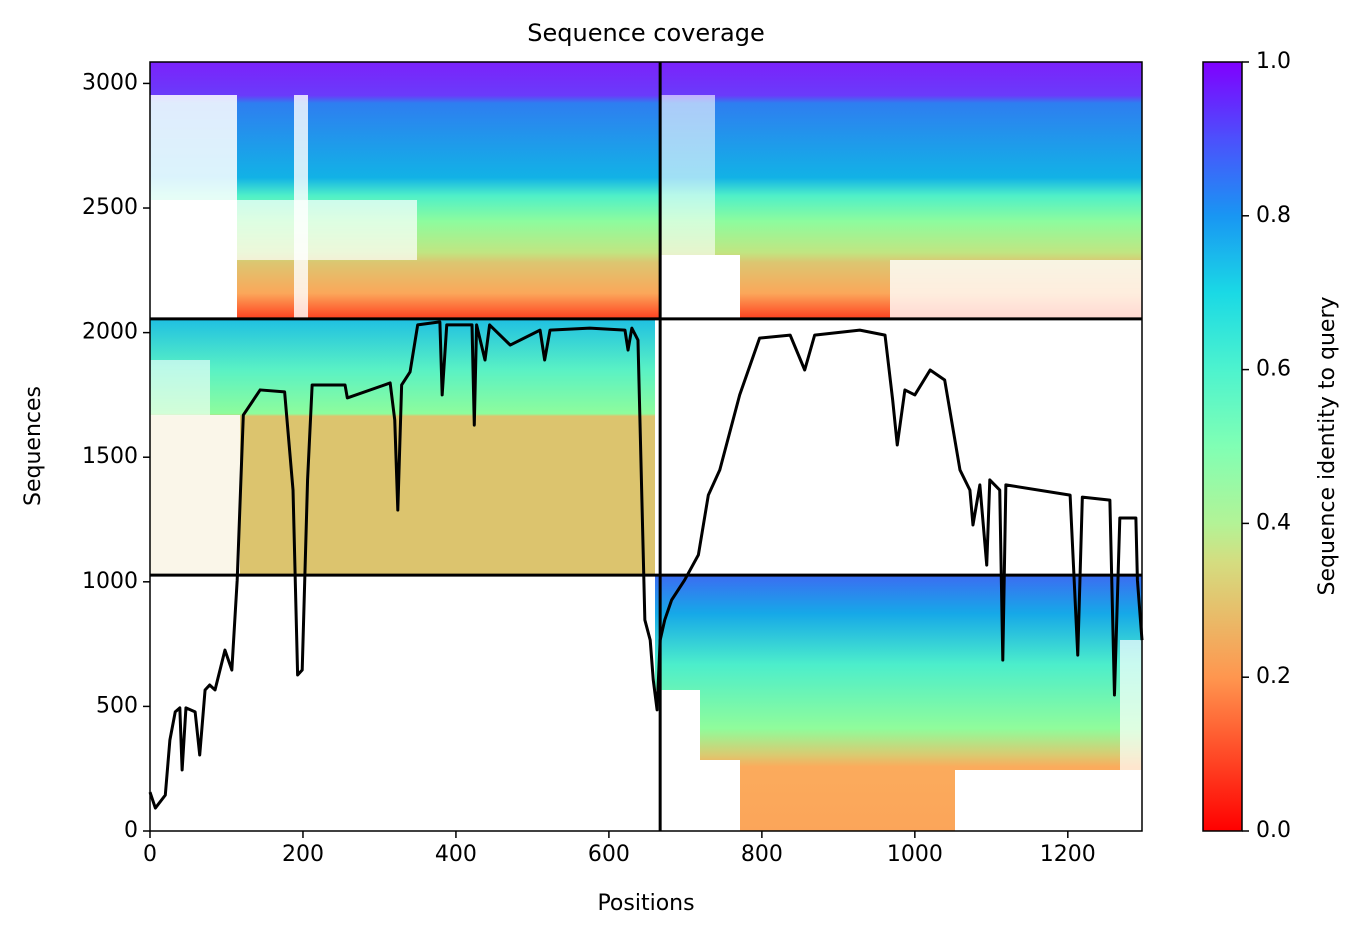  Describe the element at coordinates (1273, 522) in the screenshot. I see `colorbar-tick-label: 0.4` at that location.